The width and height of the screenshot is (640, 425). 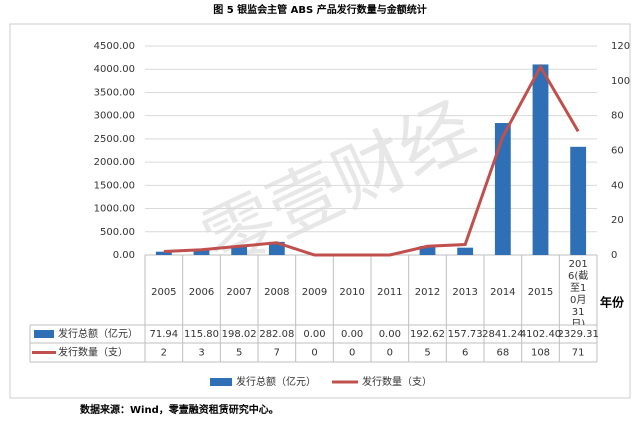 What do you see at coordinates (114, 92) in the screenshot?
I see `y-tick-label: 3500.00` at bounding box center [114, 92].